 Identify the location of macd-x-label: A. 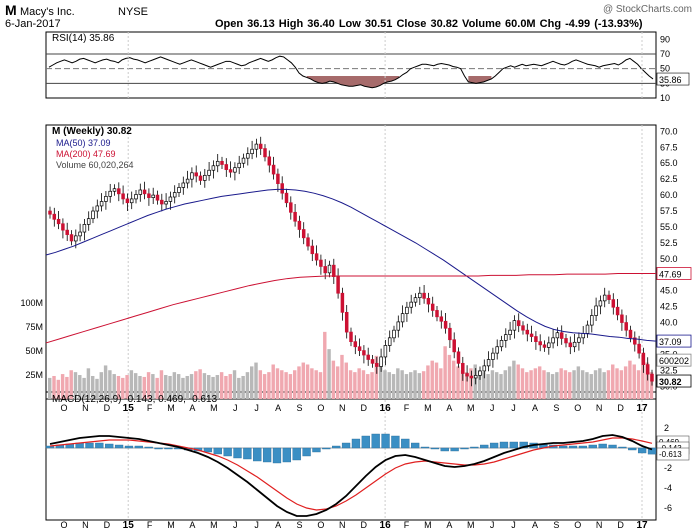
(278, 525).